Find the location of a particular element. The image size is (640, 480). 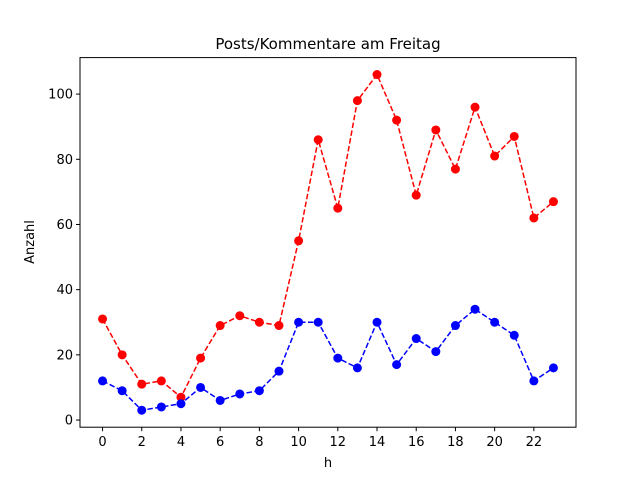

x-axis-label: h is located at coordinates (328, 463).